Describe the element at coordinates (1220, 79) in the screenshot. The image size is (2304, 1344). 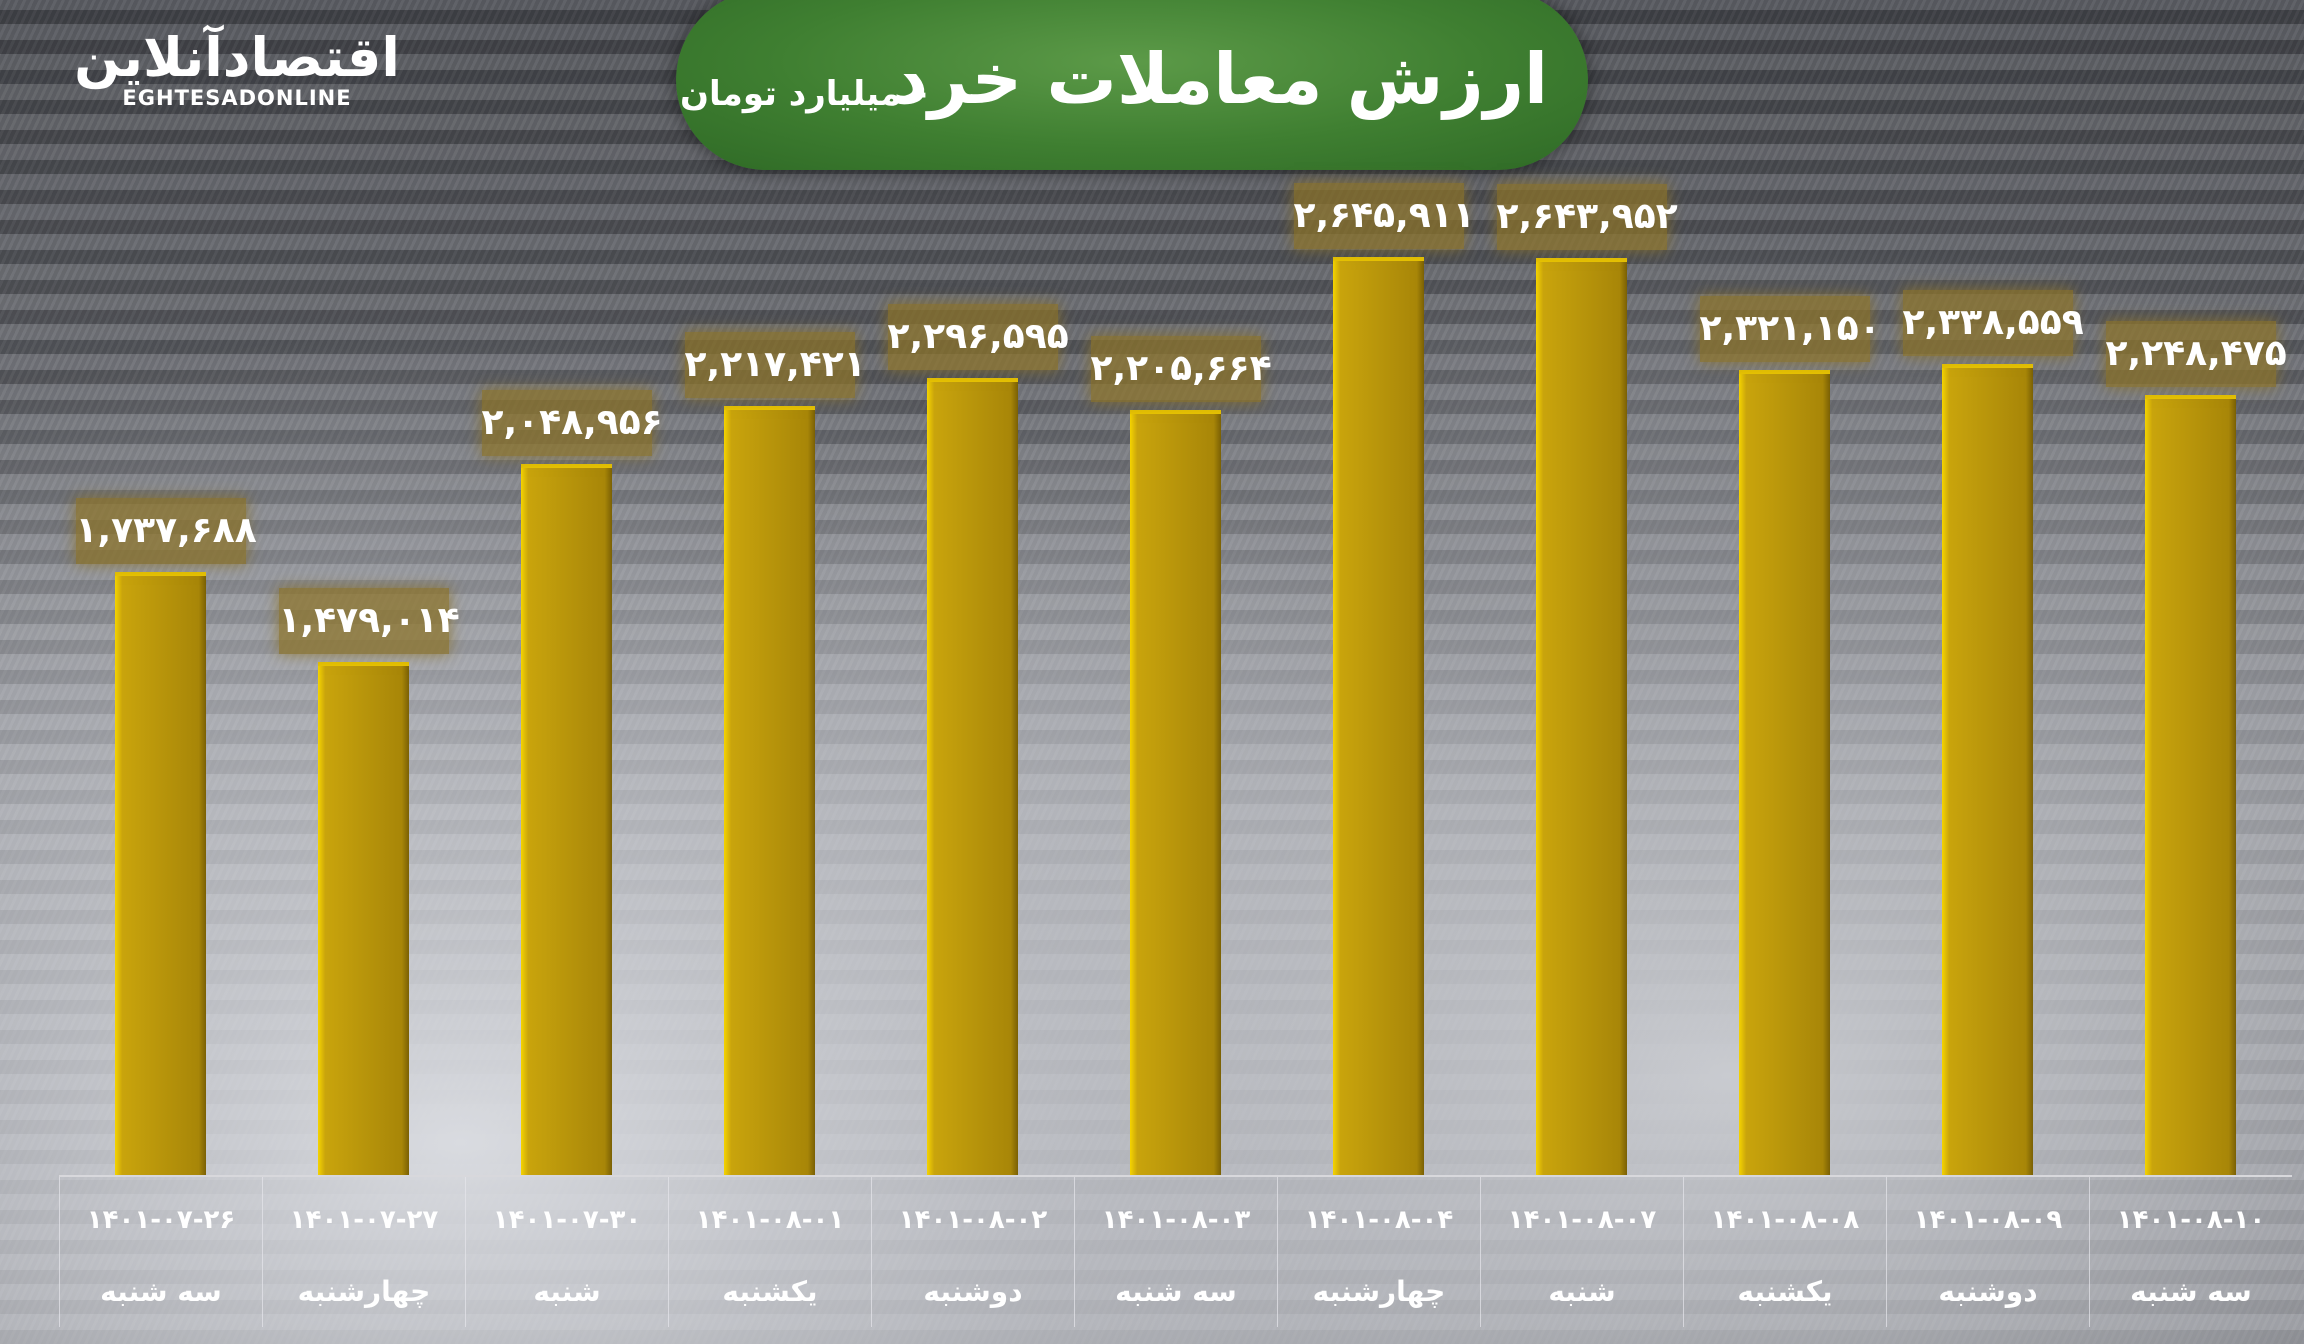
I see `chart-title: ارزش معاملات خرد` at that location.